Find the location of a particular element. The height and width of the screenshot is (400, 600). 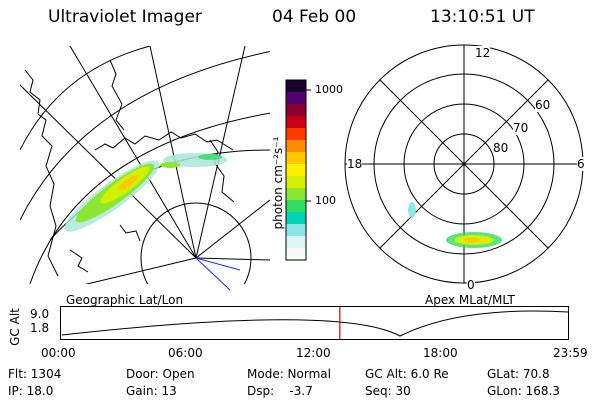

timeline-x-tick: 18:00 is located at coordinates (440, 353).